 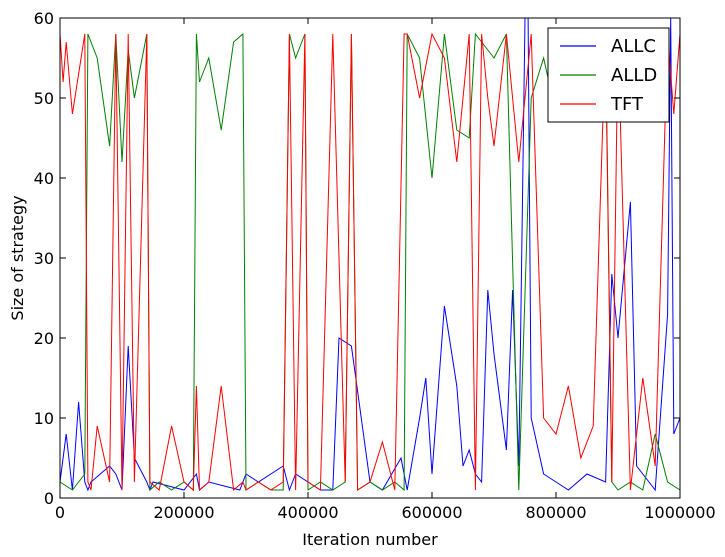 What do you see at coordinates (60, 512) in the screenshot?
I see `x-tick-label: 0` at bounding box center [60, 512].